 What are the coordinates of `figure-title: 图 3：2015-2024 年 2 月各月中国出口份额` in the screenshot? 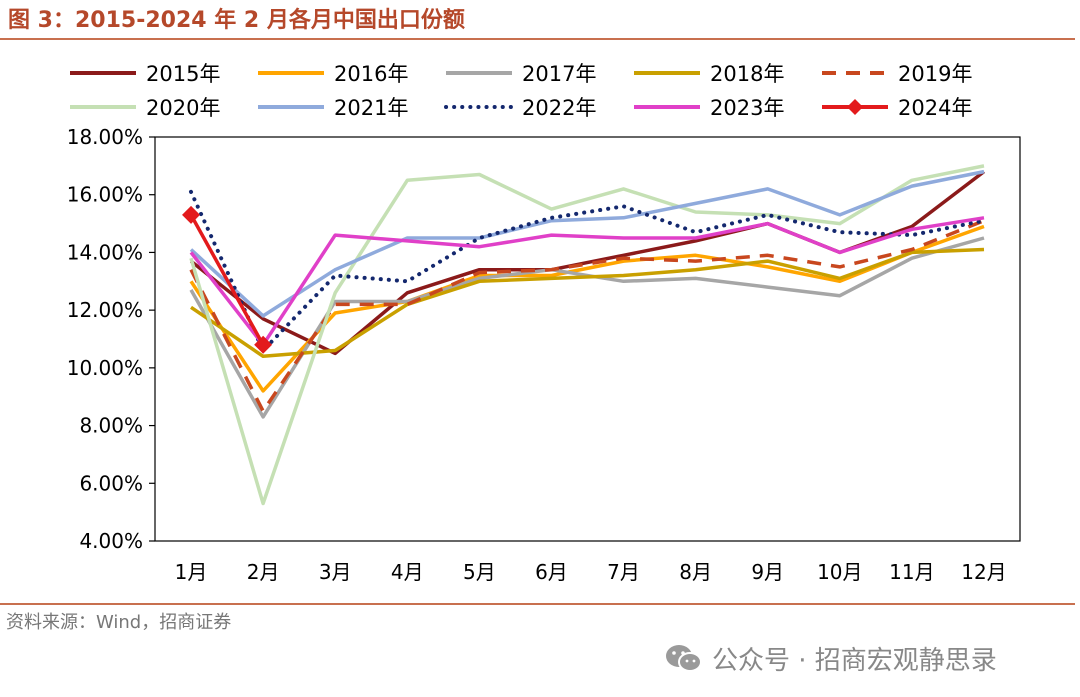 It's located at (236, 20).